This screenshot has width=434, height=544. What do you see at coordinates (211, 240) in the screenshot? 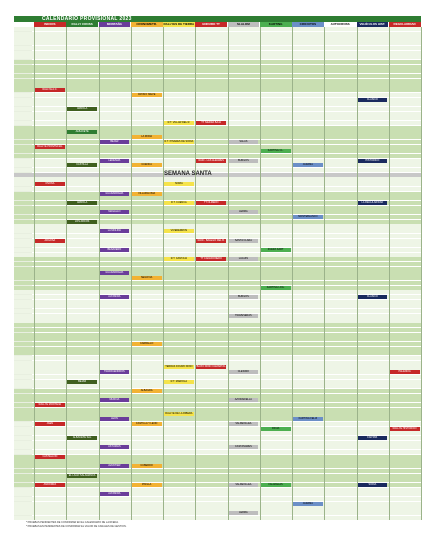
I see `calendar-event: RAID - BALEGO DEL B.` at bounding box center [211, 240].